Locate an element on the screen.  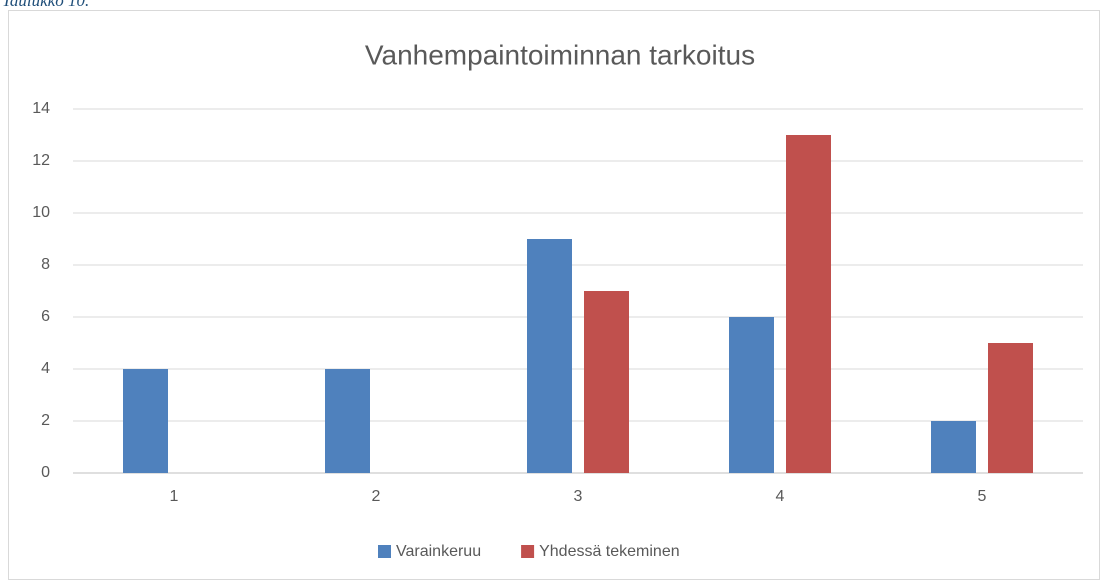
y-tick-label: 12 is located at coordinates (41, 160).